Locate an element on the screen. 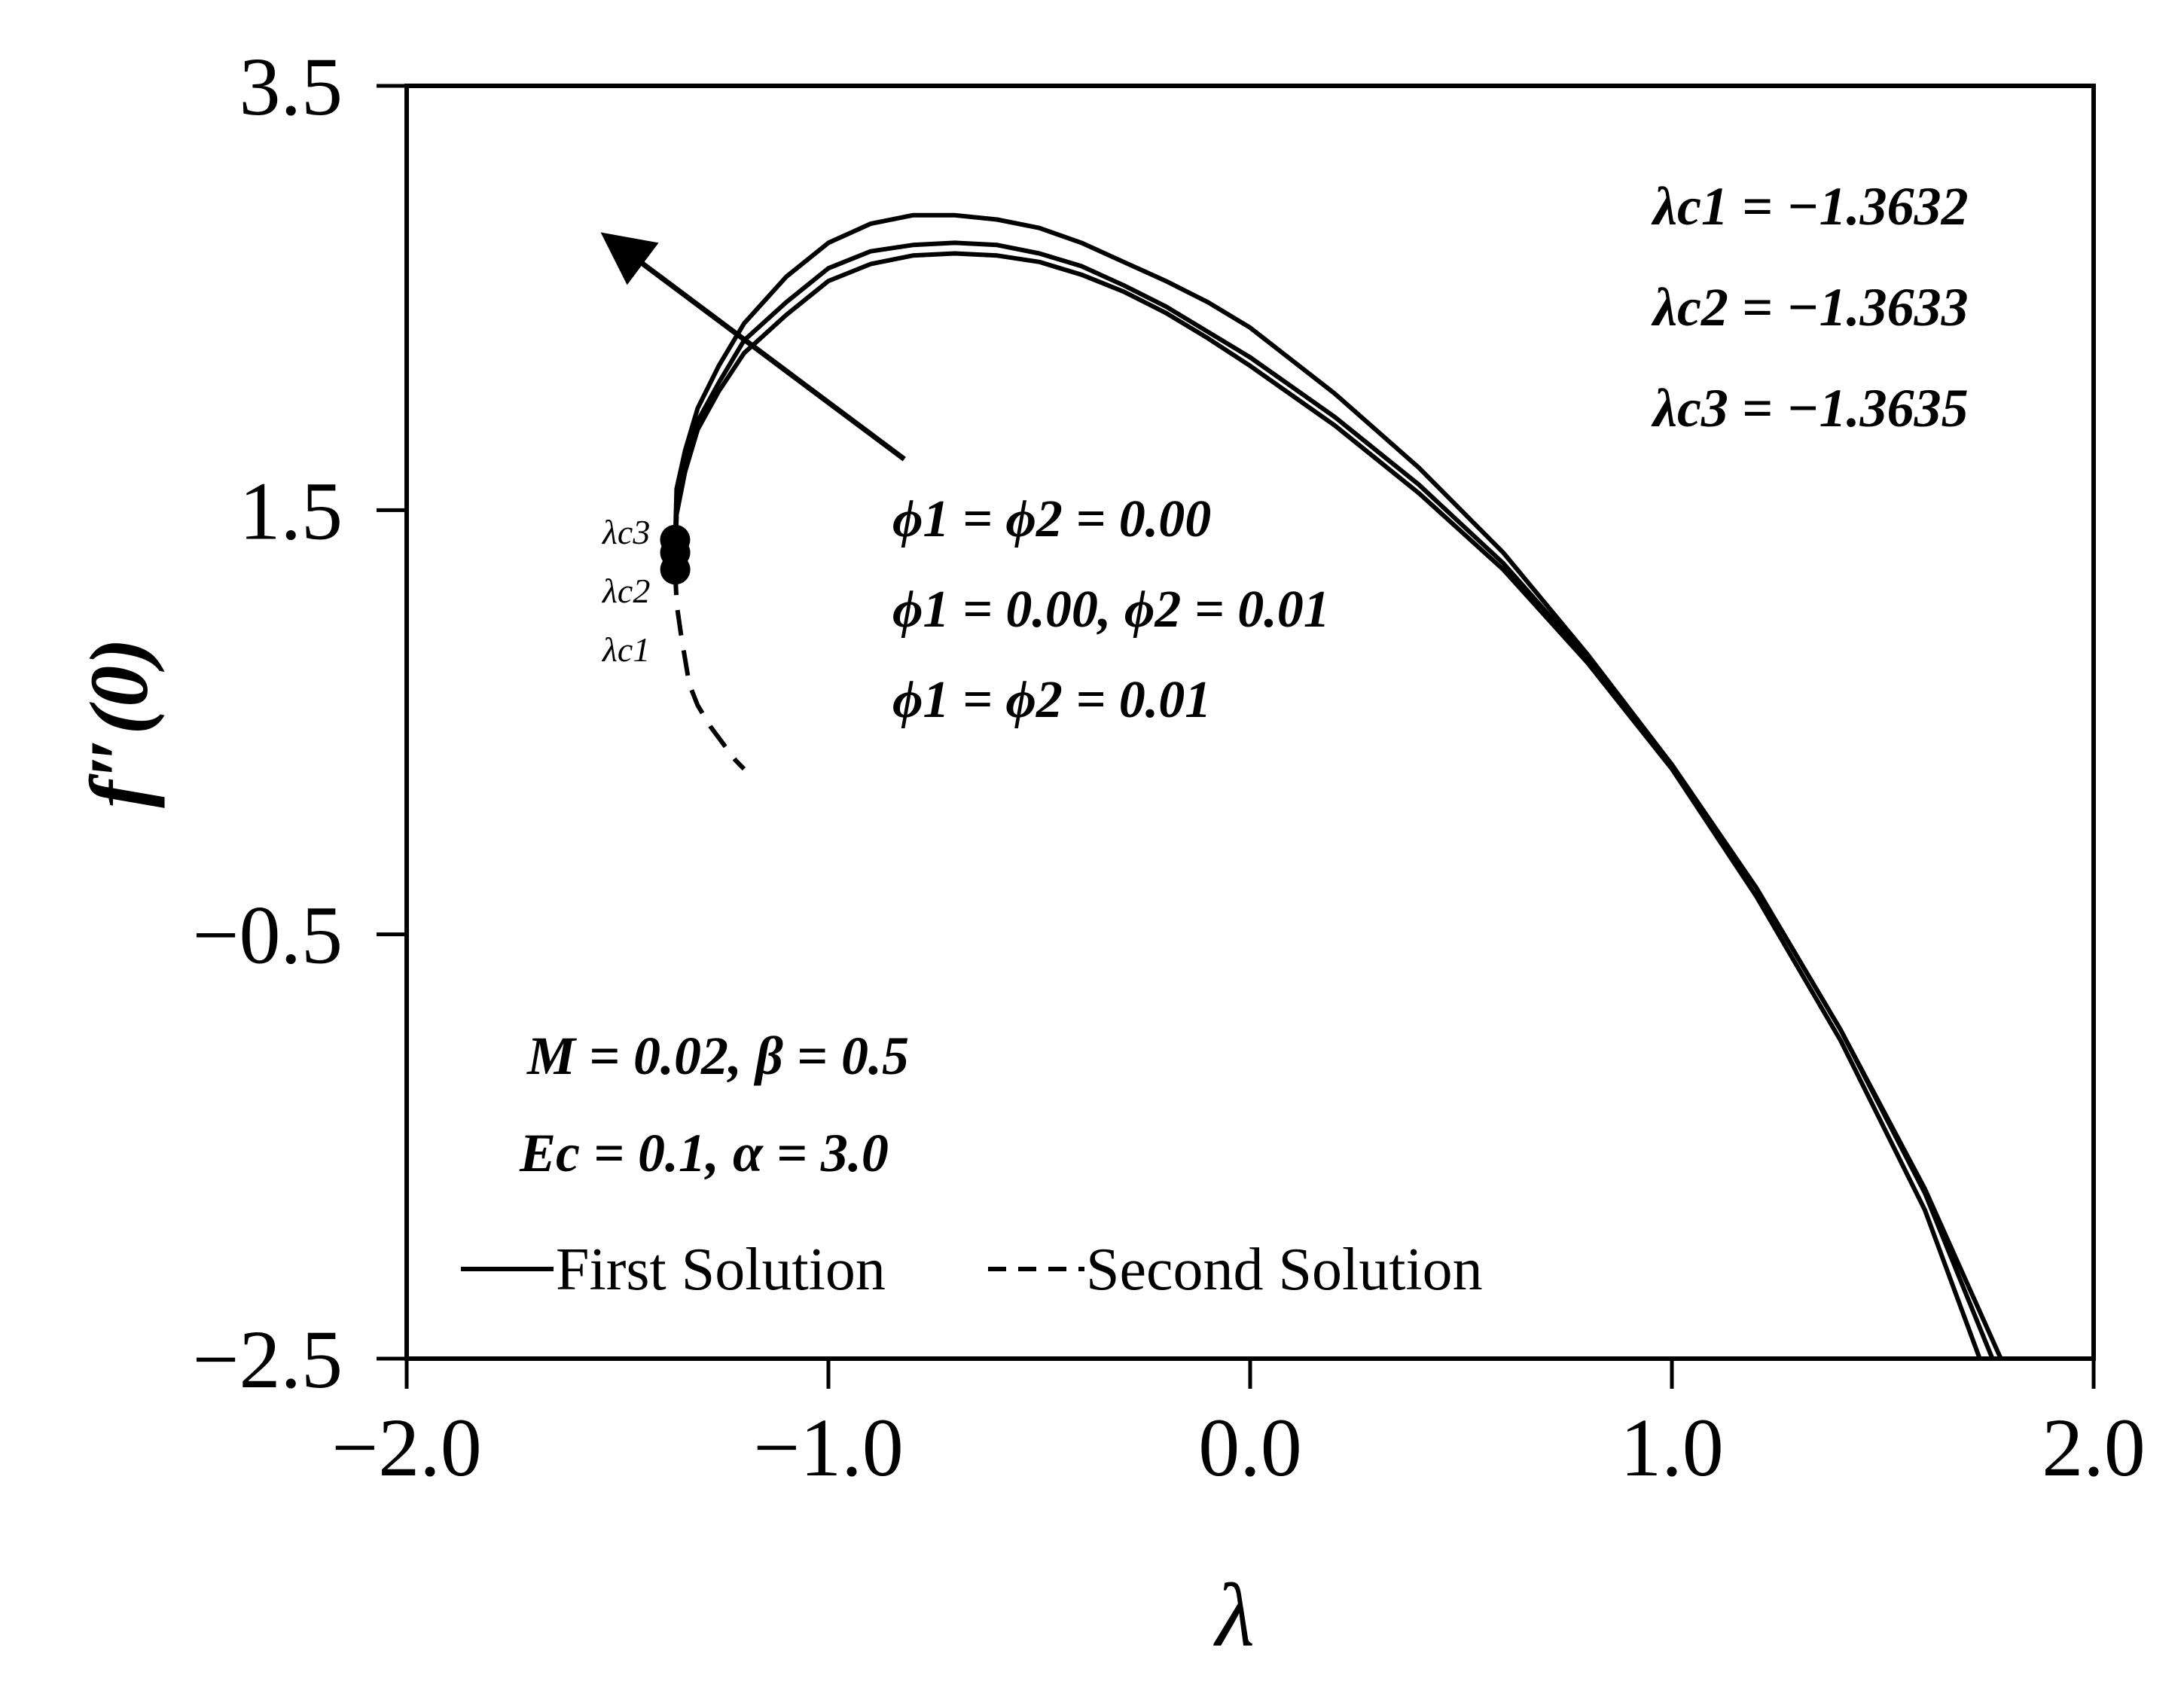  critical-point-labels: λc3 λc2 λc1 is located at coordinates (625, 591).